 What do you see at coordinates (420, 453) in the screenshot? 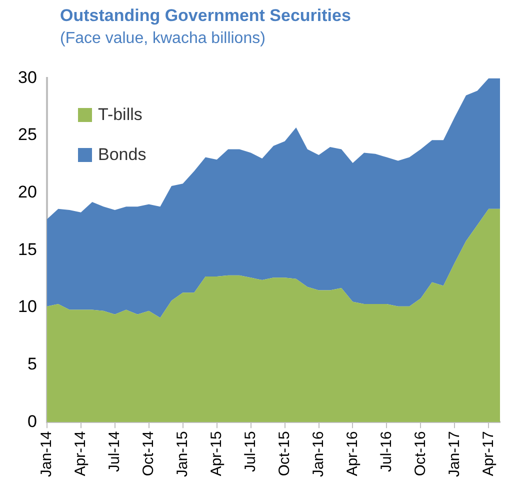
I see `x-tick-label: Oct-16` at bounding box center [420, 453].